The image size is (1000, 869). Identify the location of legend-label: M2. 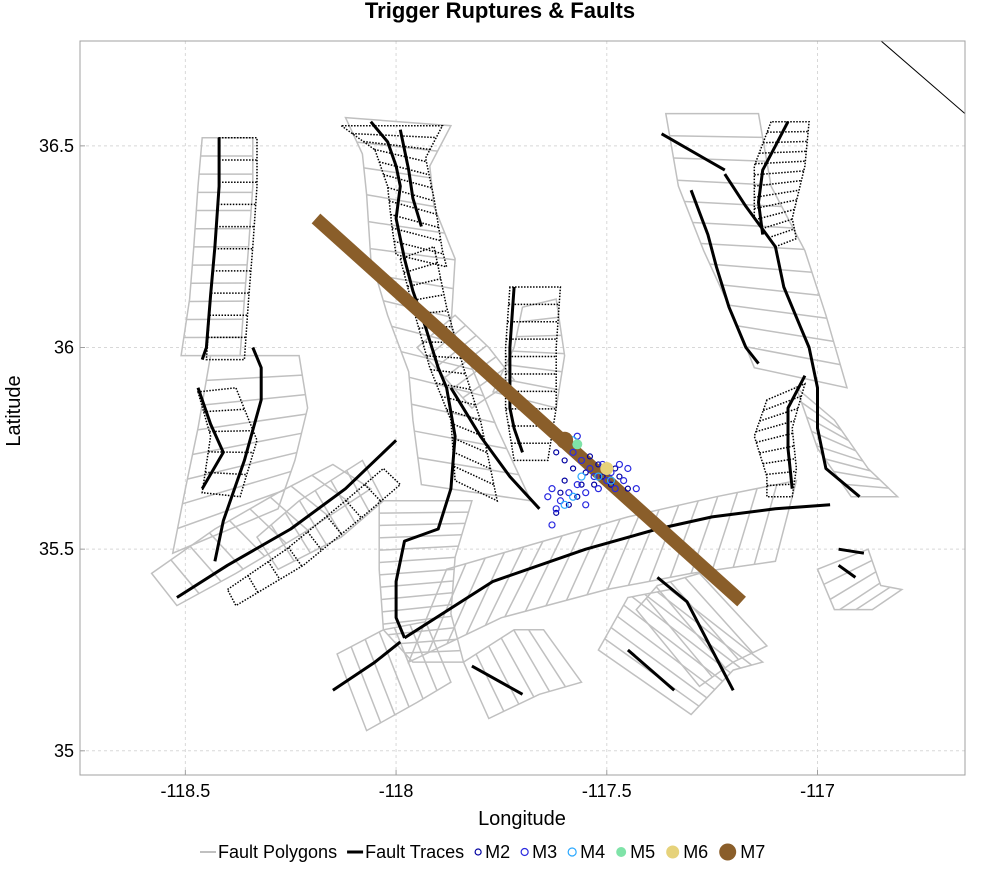
(497, 852).